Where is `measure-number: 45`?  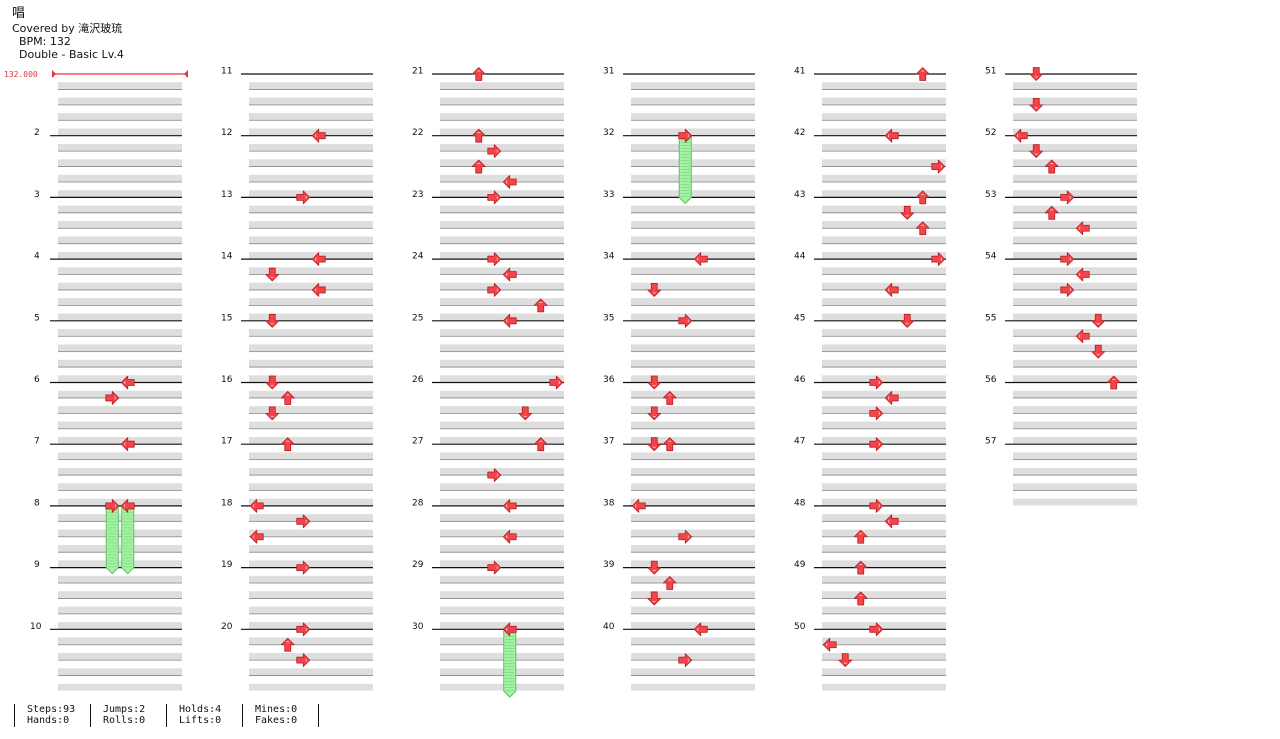 measure-number: 45 is located at coordinates (799, 318).